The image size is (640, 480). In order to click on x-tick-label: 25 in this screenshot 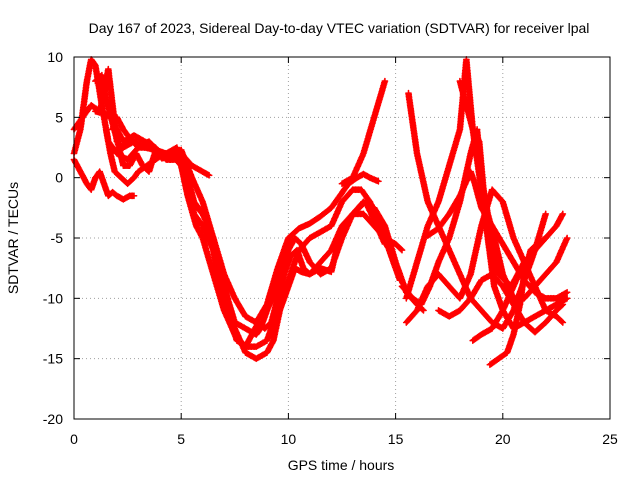, I will do `click(610, 439)`.